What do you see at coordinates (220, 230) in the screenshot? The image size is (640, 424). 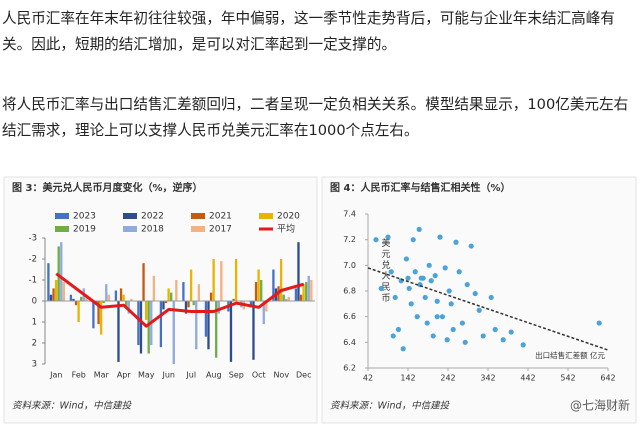 I see `legend-label: 2017` at bounding box center [220, 230].